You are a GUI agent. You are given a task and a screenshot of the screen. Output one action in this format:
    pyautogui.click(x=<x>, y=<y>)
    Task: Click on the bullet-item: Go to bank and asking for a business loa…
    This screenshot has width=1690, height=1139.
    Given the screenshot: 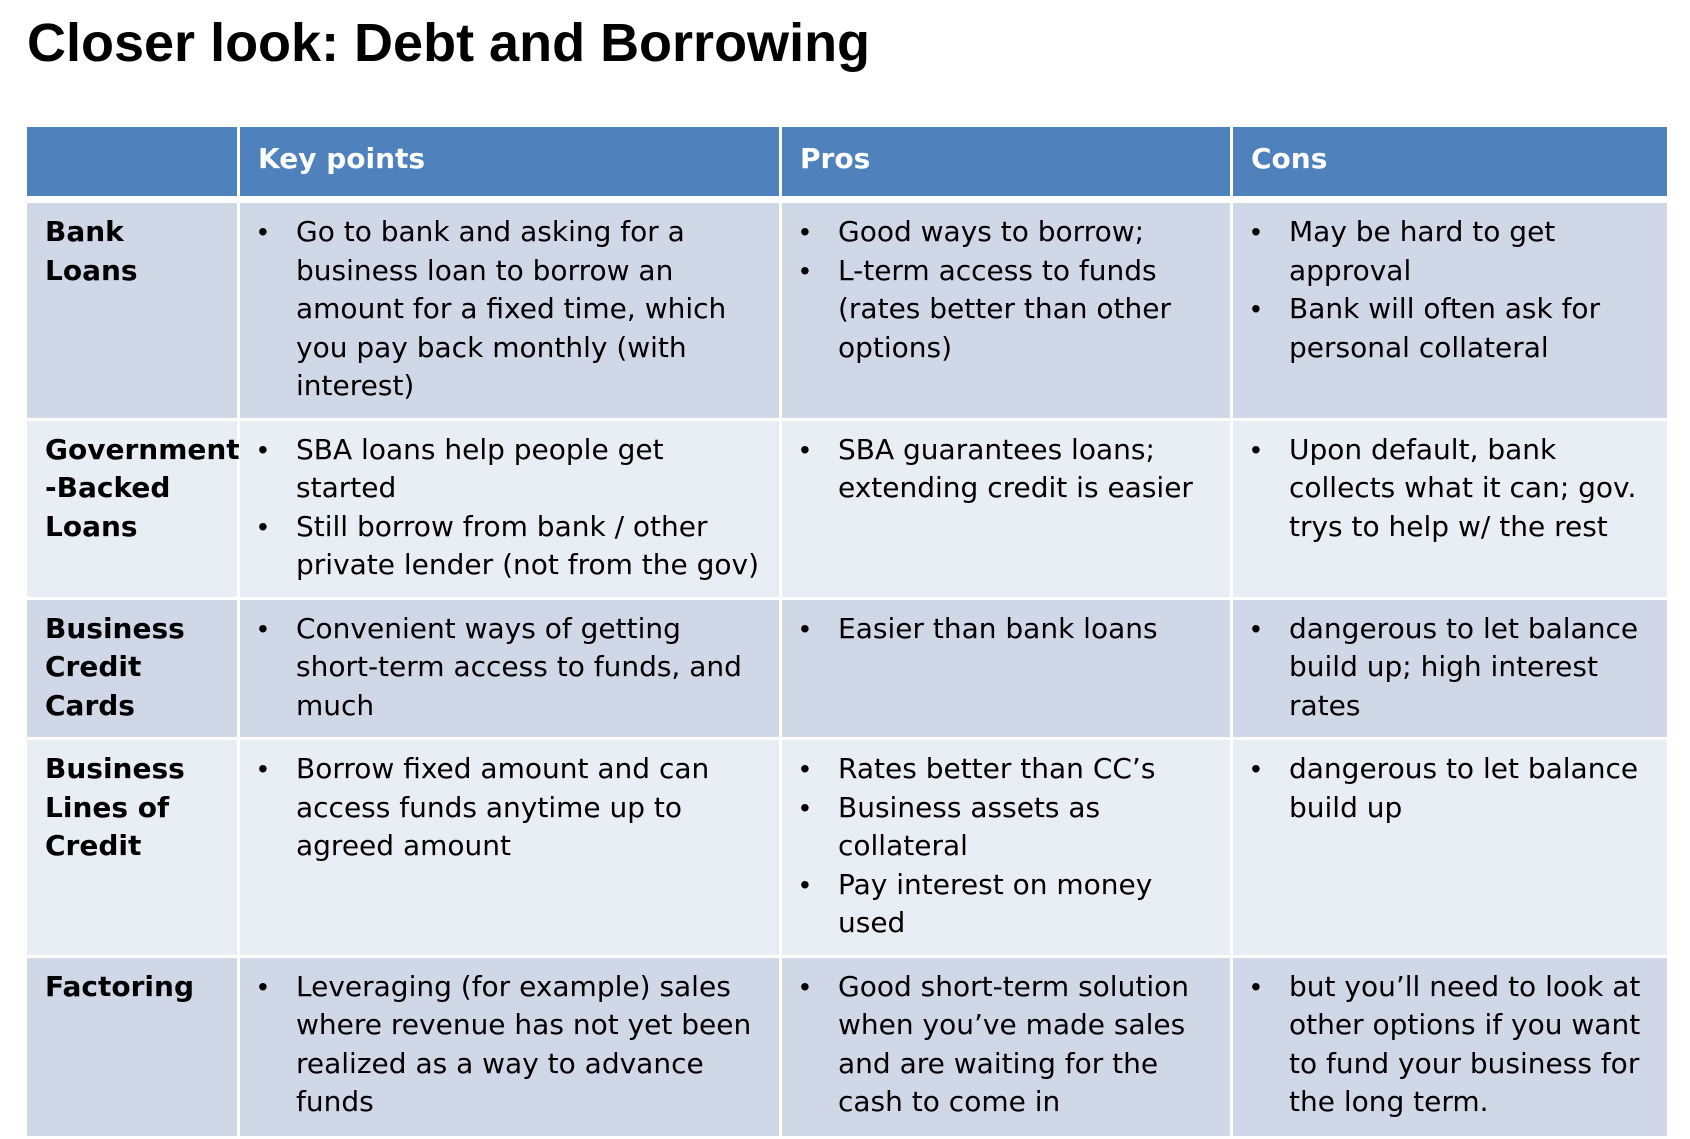 What is the action you would take?
    pyautogui.click(x=511, y=309)
    